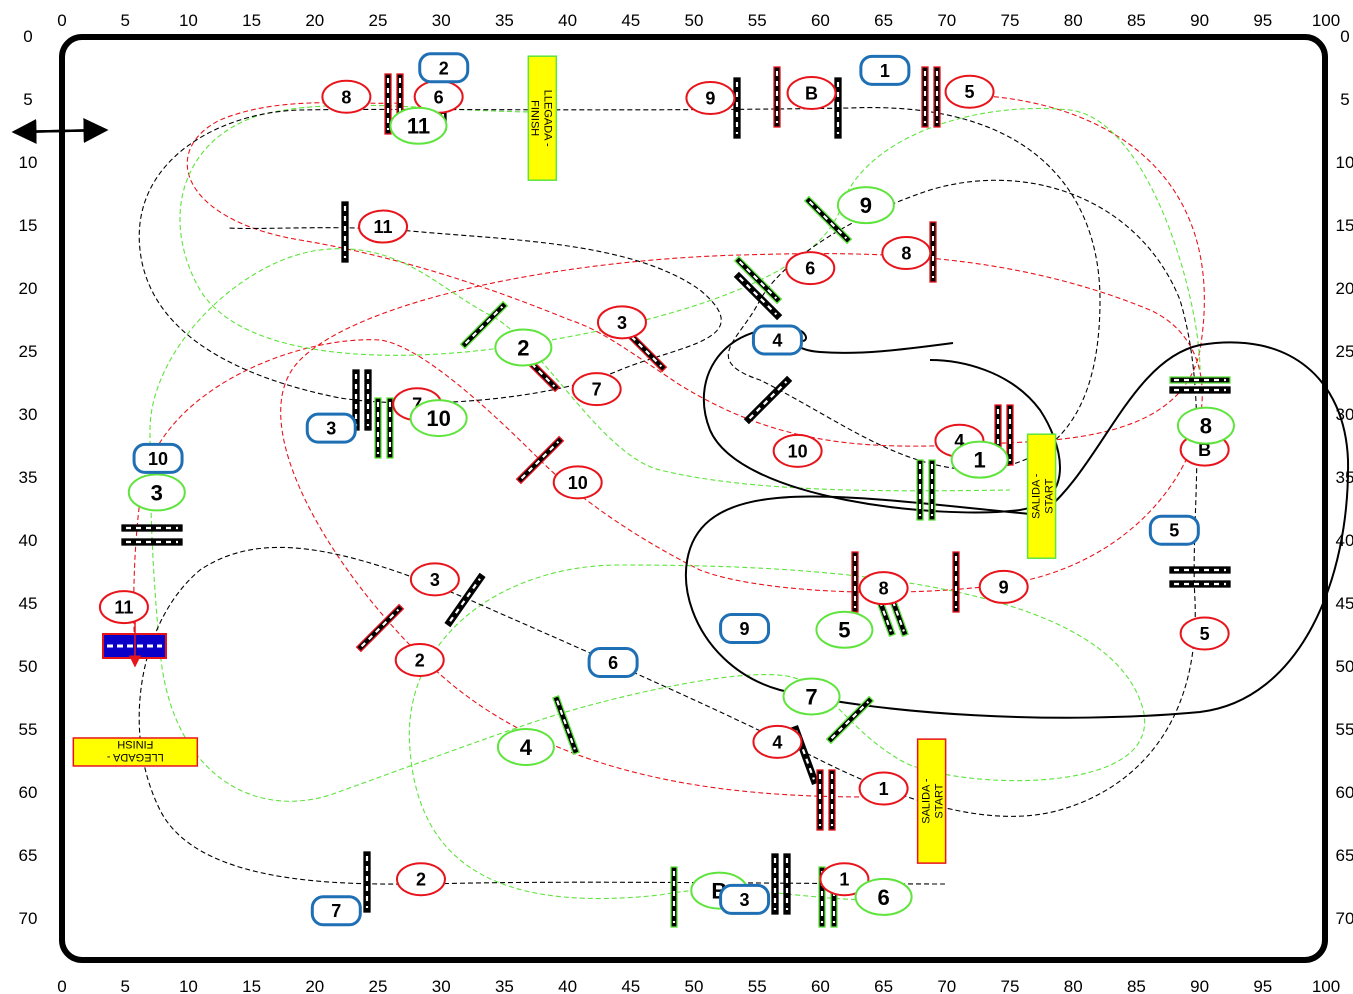  Describe the element at coordinates (251, 985) in the screenshot. I see `x-tick-label: 15` at that location.